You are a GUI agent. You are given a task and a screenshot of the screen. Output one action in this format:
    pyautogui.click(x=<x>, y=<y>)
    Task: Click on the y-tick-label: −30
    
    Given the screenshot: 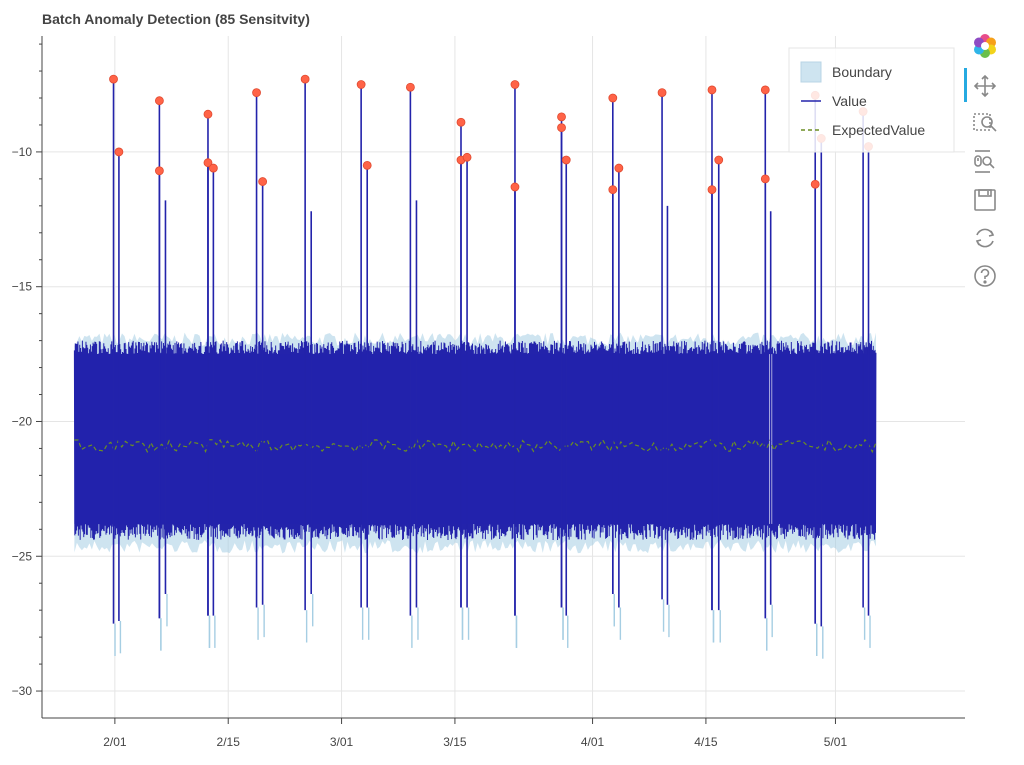 What is the action you would take?
    pyautogui.click(x=22, y=691)
    